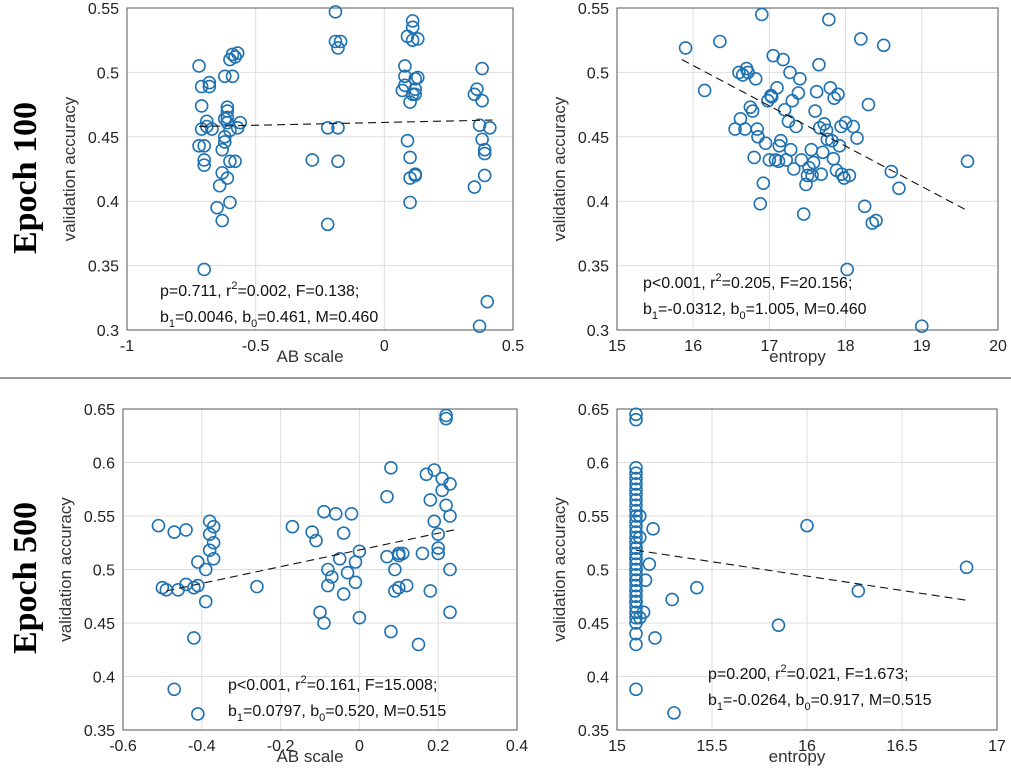 This screenshot has height=773, width=1011. What do you see at coordinates (922, 346) in the screenshot?
I see `x-tick-label: 19` at bounding box center [922, 346].